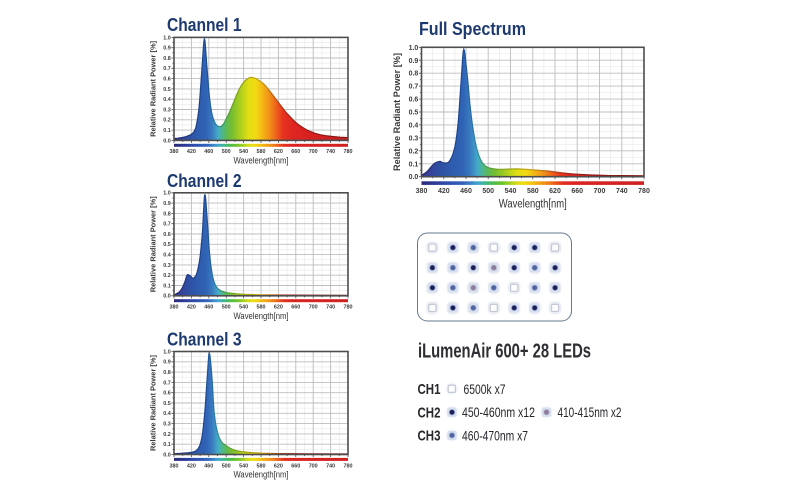 The width and height of the screenshot is (800, 499). I want to click on svg-text: 6500k x7, so click(485, 389).